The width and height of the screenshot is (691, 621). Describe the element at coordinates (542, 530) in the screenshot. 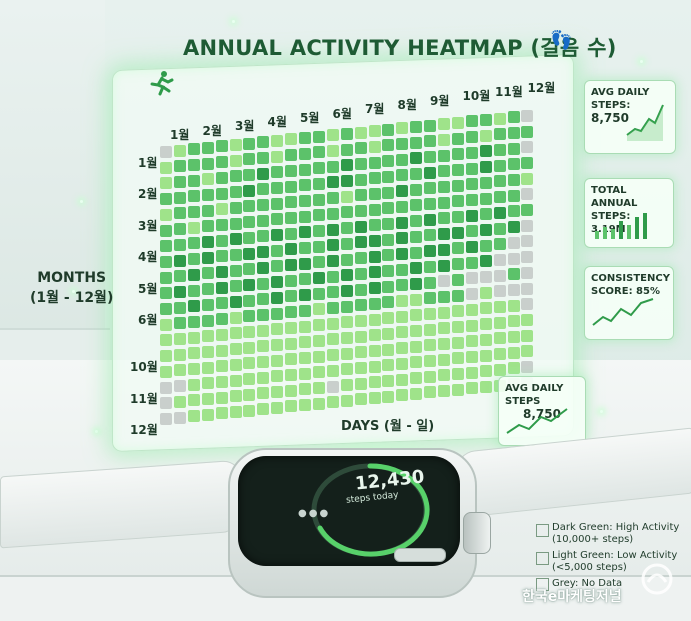

I see `legend-swatch-dark` at that location.